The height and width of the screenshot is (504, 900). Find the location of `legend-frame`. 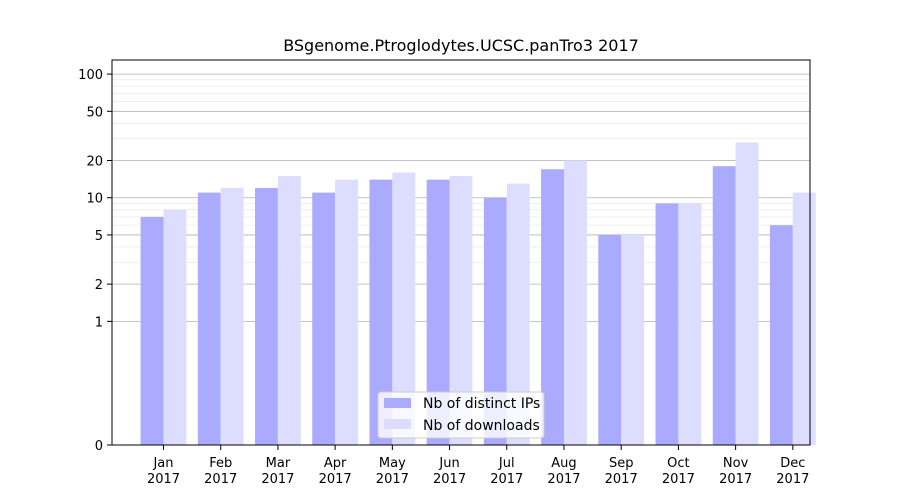

legend-frame is located at coordinates (461, 415).